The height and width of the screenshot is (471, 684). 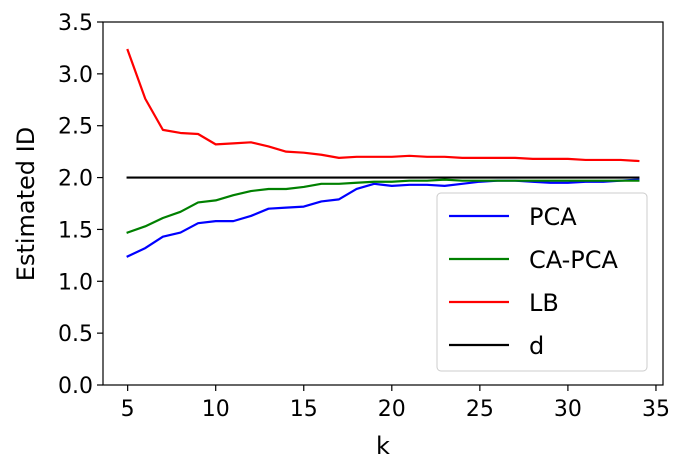 What do you see at coordinates (574, 260) in the screenshot?
I see `legend-label-ca-pca: CA-PCA` at bounding box center [574, 260].